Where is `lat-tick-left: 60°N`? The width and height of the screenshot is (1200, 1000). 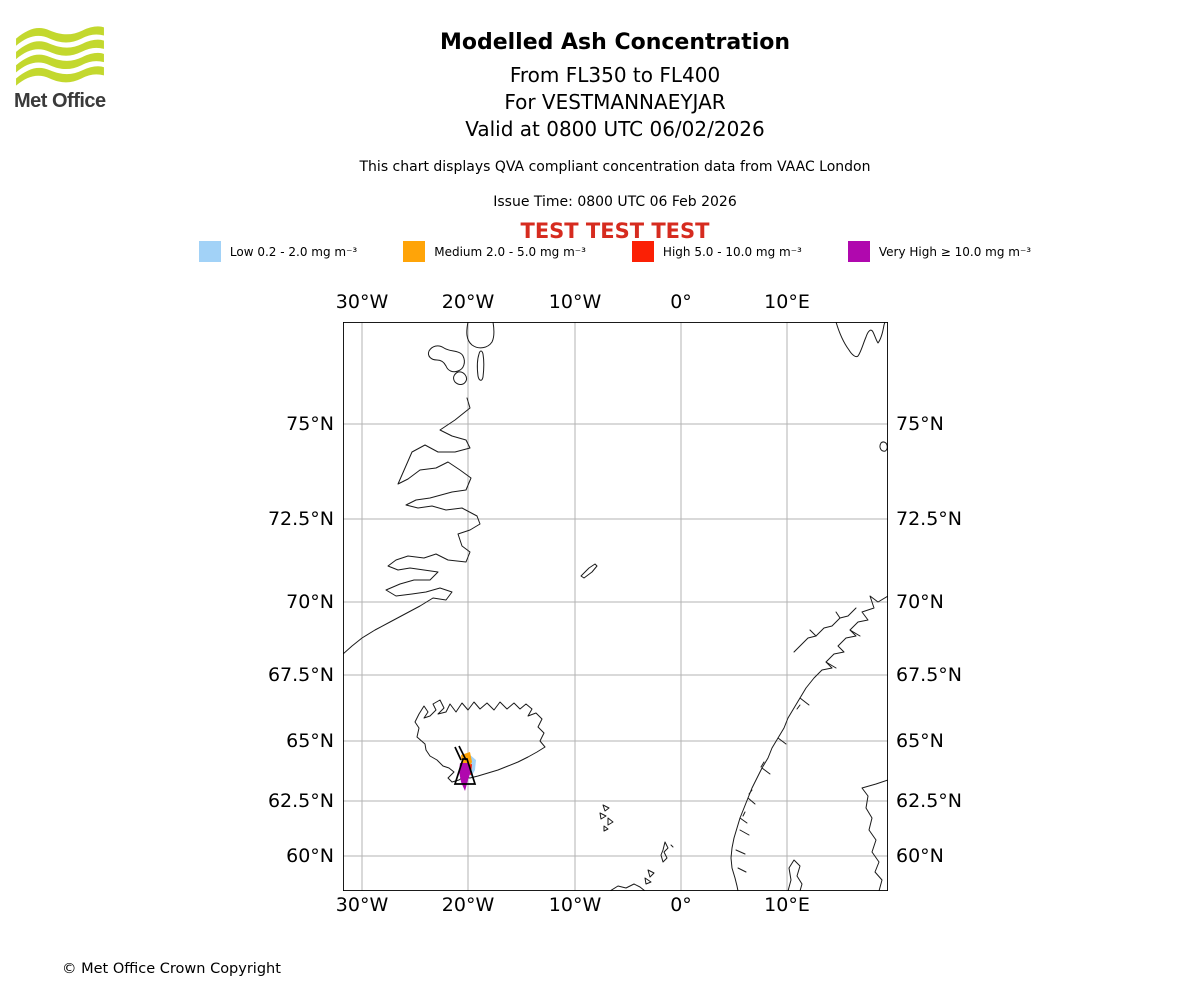 lat-tick-left: 60°N is located at coordinates (310, 856).